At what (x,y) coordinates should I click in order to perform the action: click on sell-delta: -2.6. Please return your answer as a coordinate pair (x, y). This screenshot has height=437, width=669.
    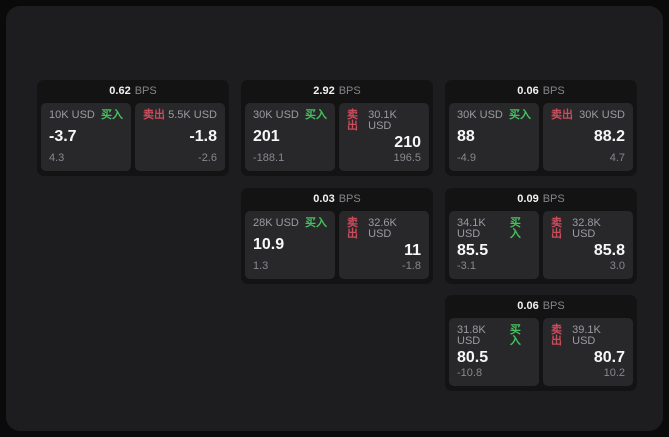
    Looking at the image, I should click on (207, 158).